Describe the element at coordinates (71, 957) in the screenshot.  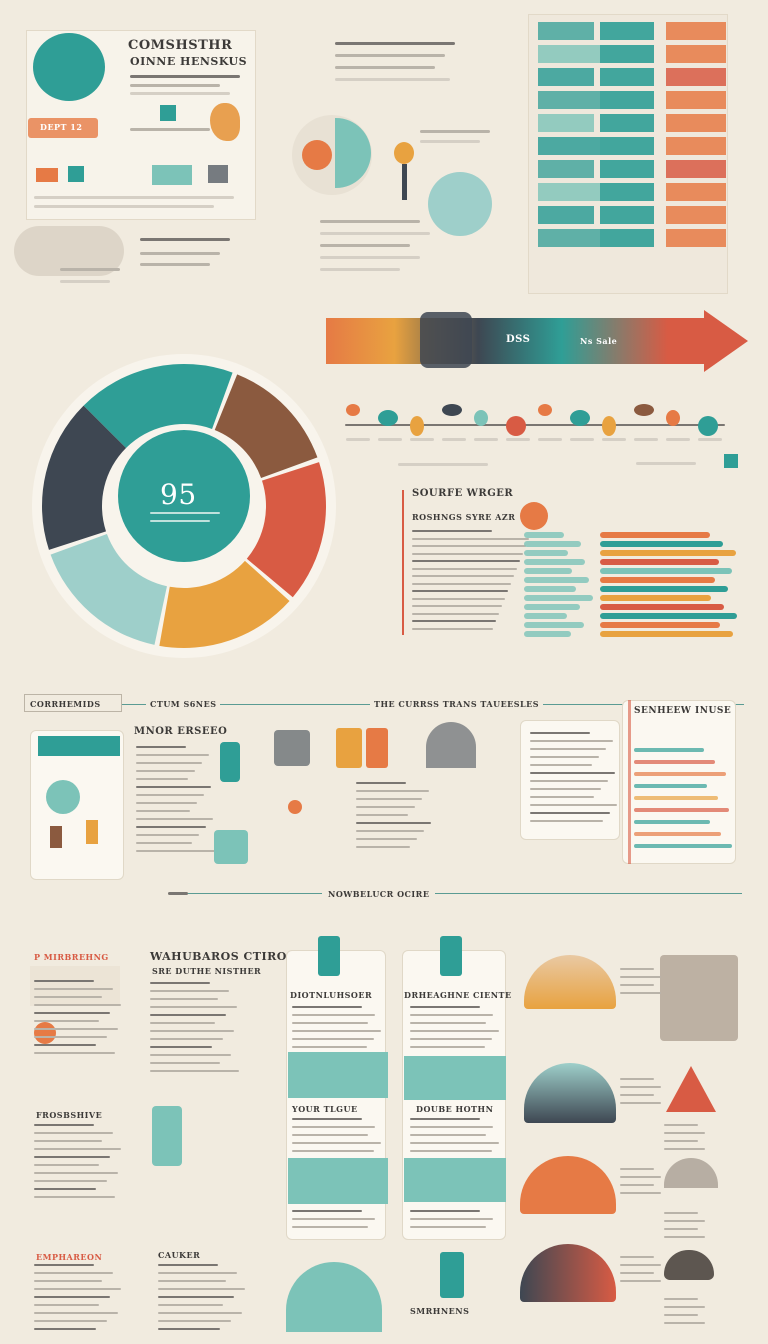
I see `section3-left-head: P MIRBREHNG` at that location.